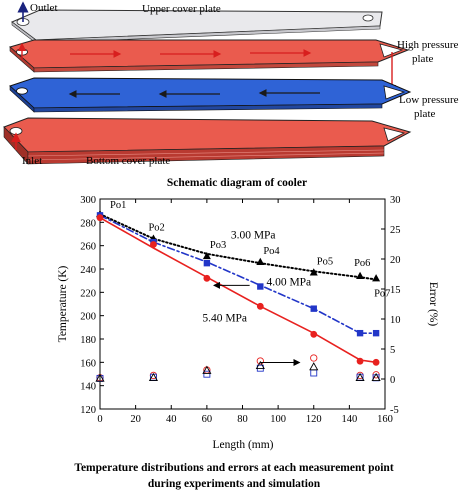 This screenshot has width=467, height=500. What do you see at coordinates (395, 320) in the screenshot?
I see `y2-tick-label: 10` at bounding box center [395, 320].